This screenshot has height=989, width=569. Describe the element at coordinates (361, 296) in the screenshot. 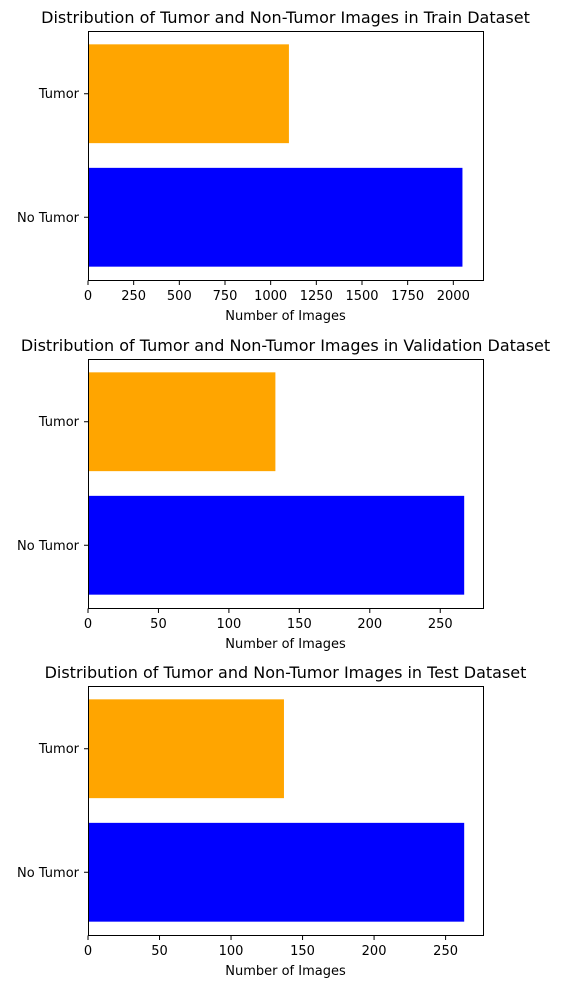

I see `x-tick-label: 1500` at that location.